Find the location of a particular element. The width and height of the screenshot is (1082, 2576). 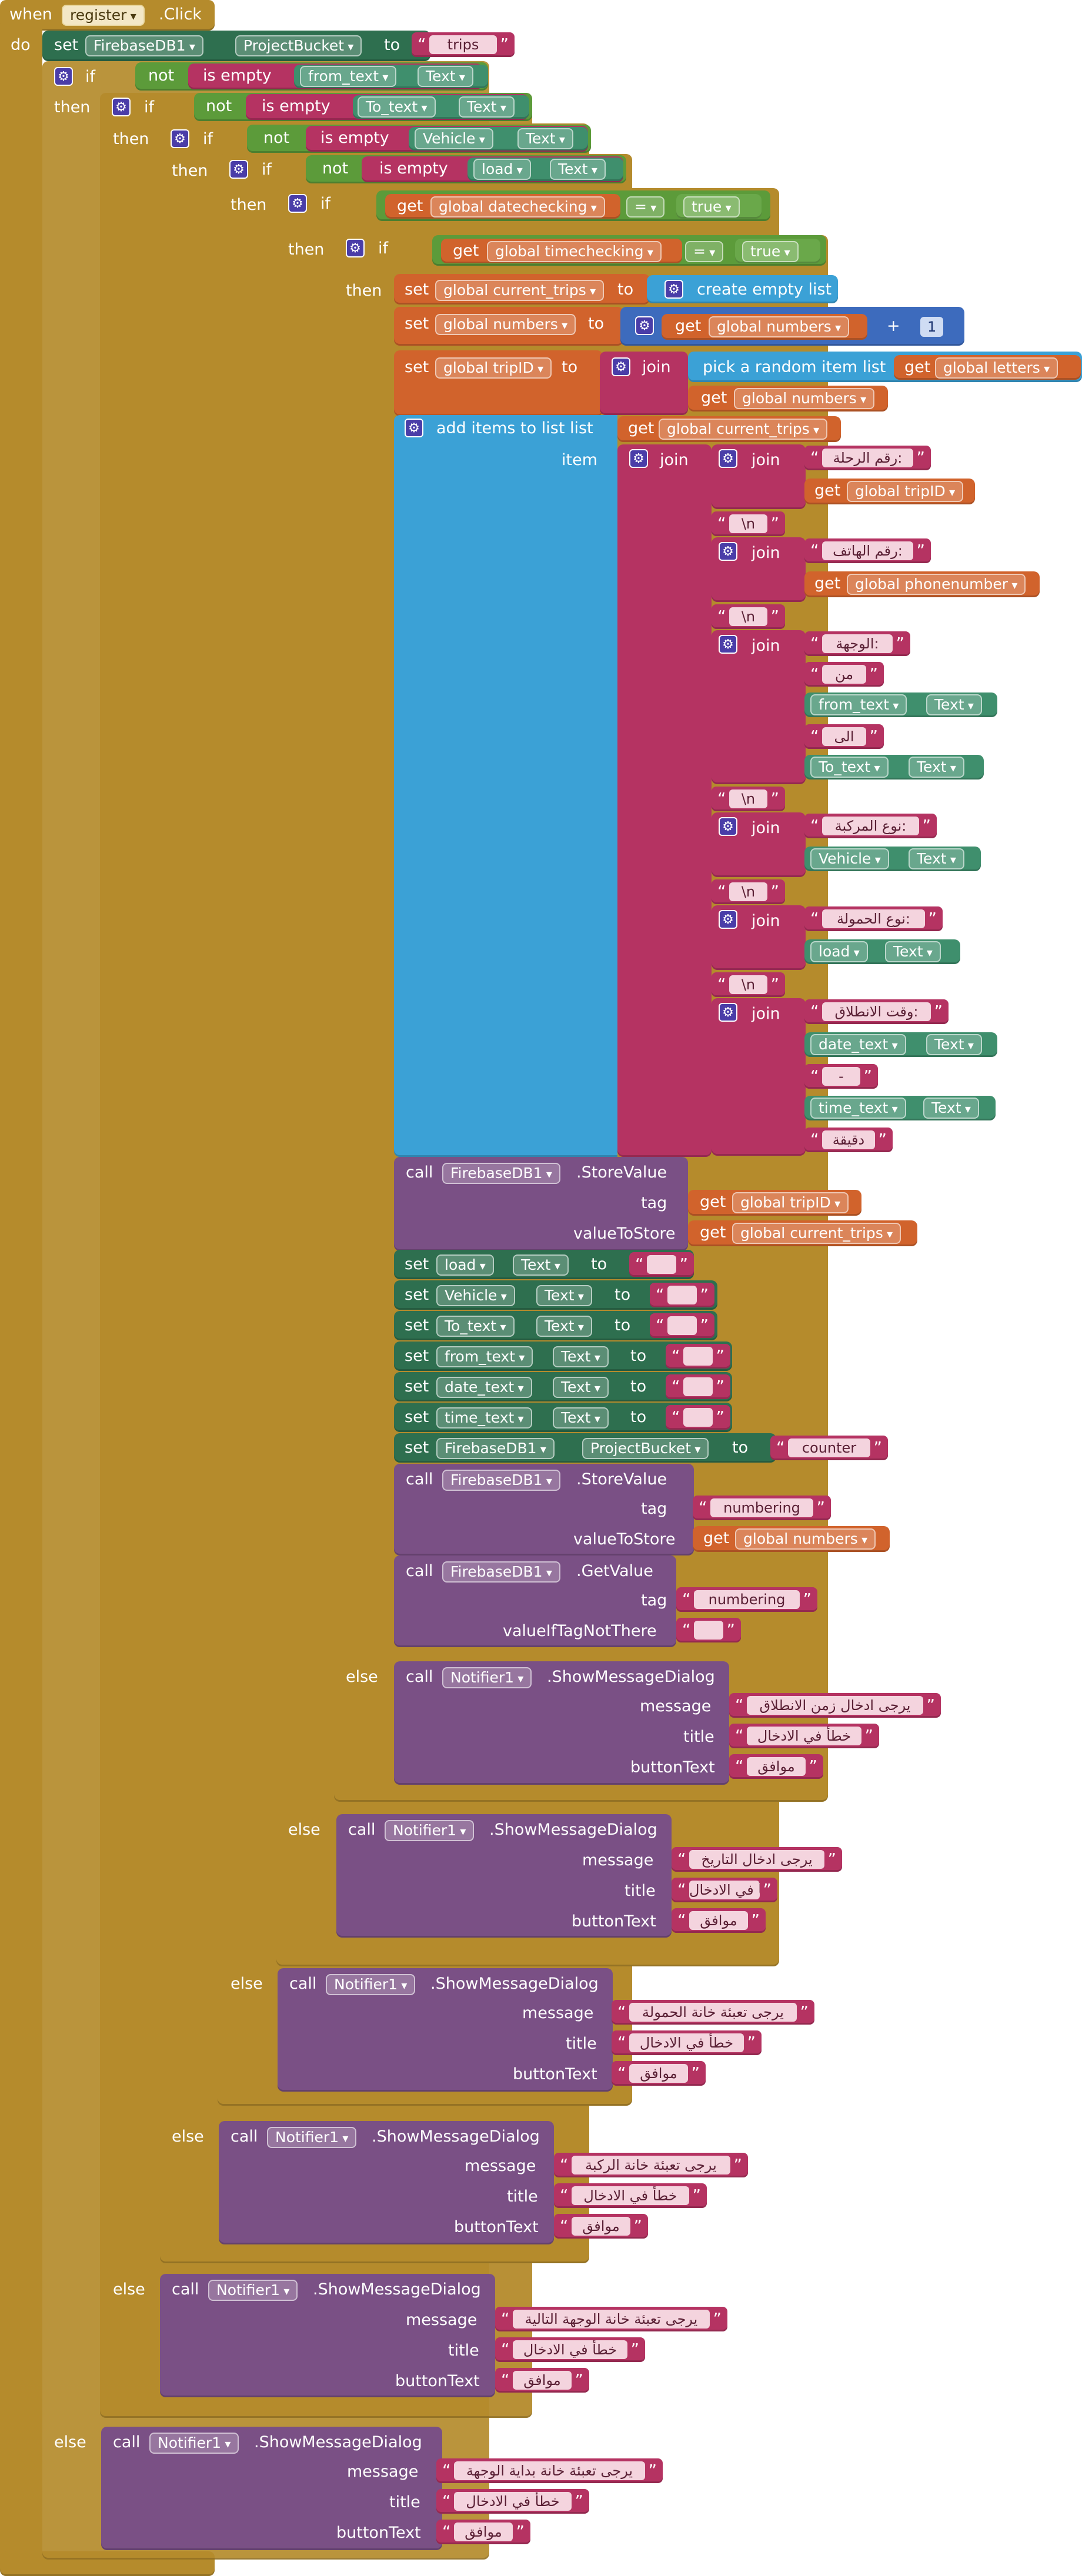

trips-string: “trips” is located at coordinates (463, 44).